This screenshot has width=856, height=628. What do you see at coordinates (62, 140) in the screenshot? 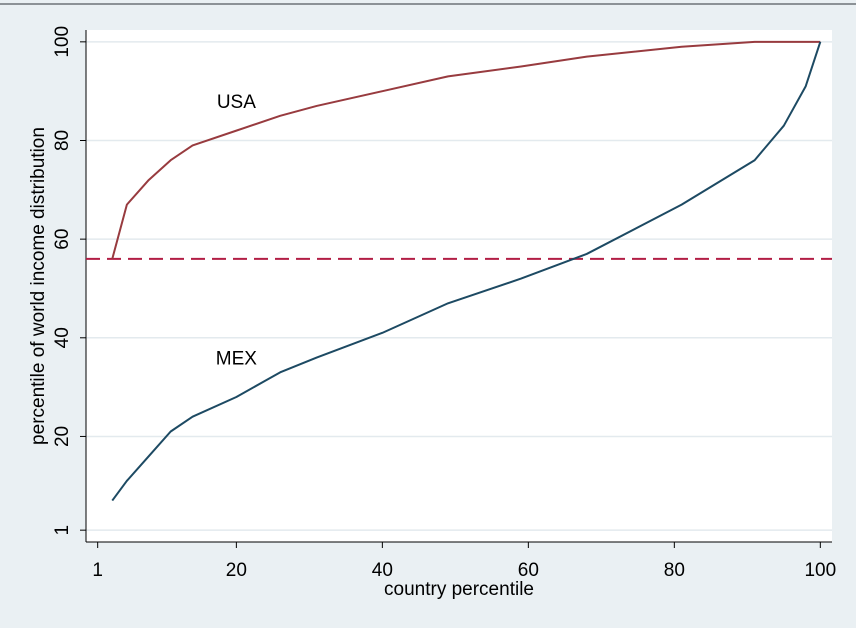
I see `y-tick-label: 80` at bounding box center [62, 140].